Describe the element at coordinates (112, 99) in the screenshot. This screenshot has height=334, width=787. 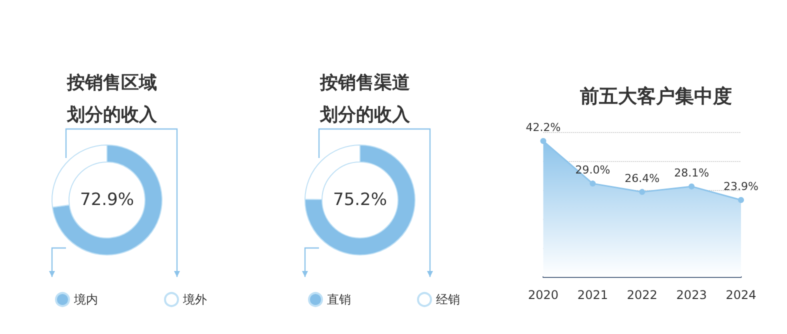
I see `chart-title: 按销售区域划分的收入` at that location.